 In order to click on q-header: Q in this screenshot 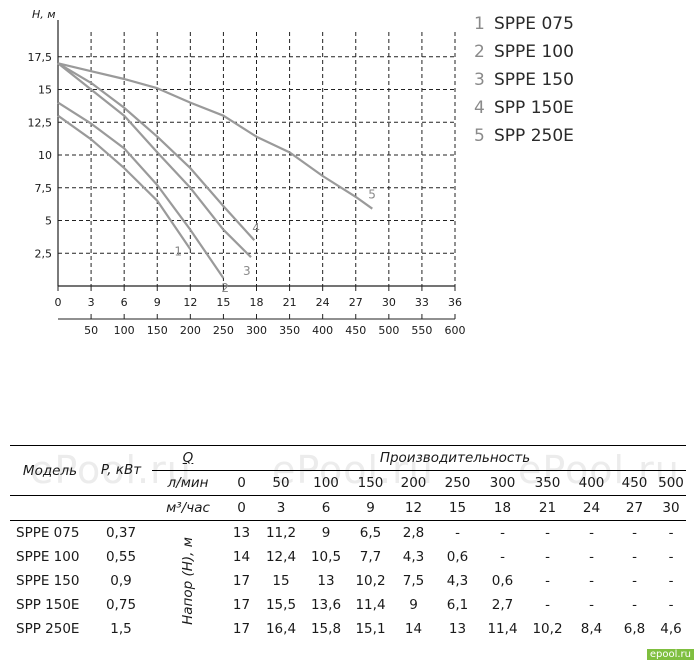, I will do `click(188, 458)`.